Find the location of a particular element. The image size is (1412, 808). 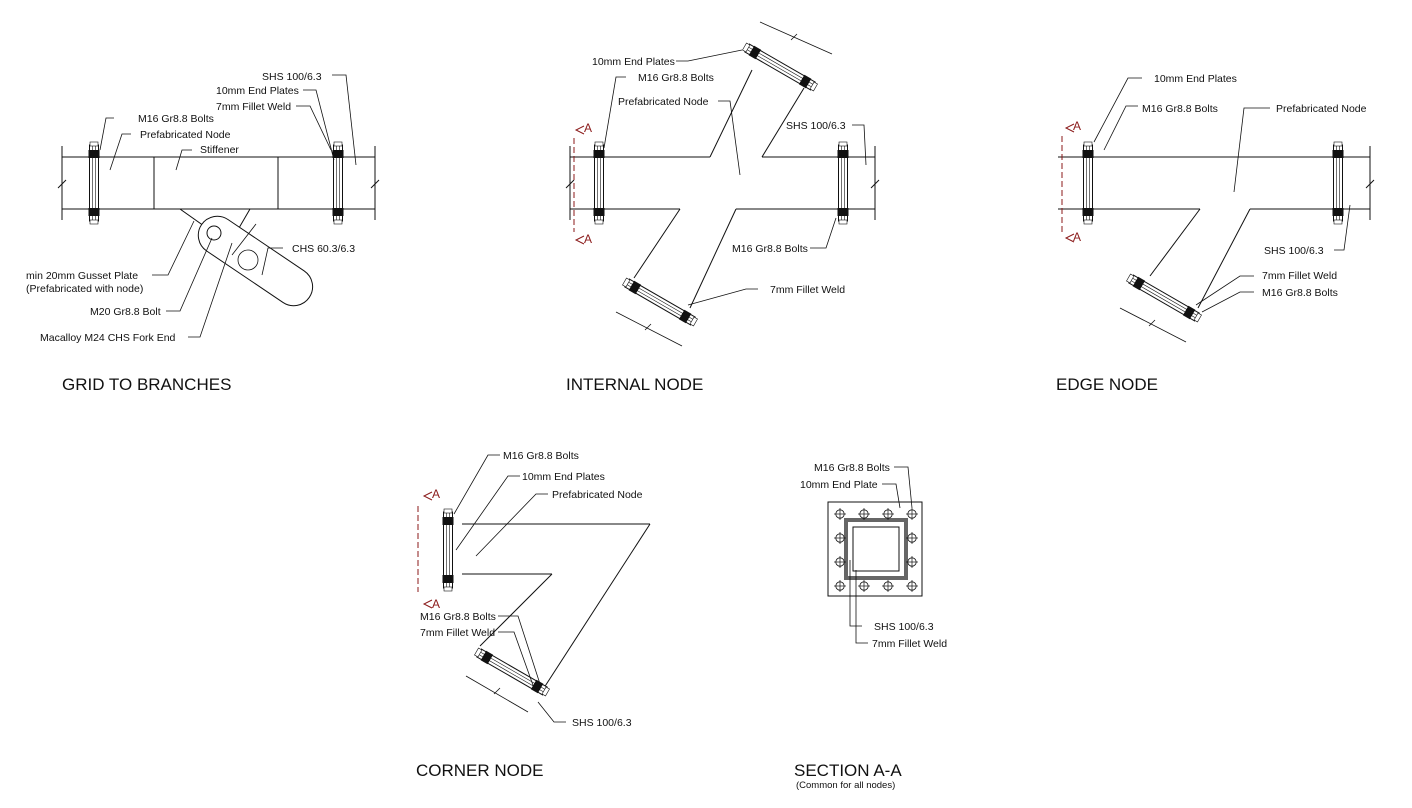

title-internal-node: INTERNAL NODE is located at coordinates (634, 384).